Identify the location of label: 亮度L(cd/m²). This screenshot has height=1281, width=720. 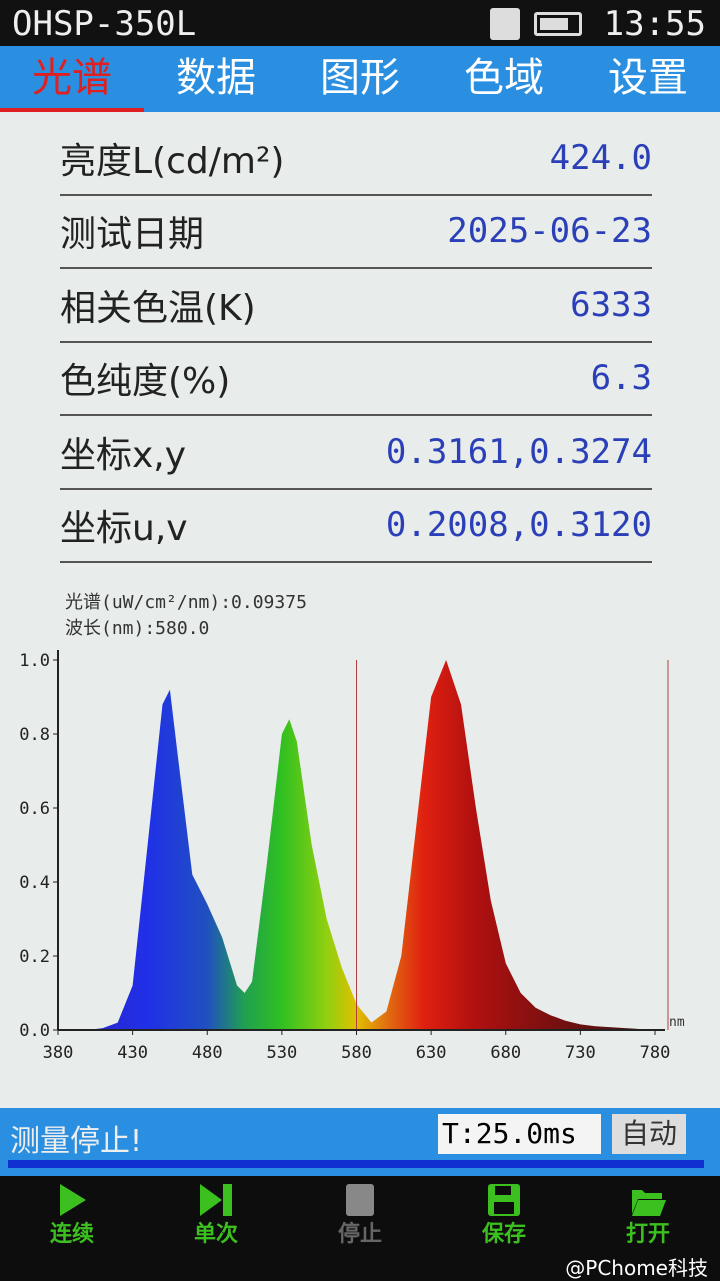
(172, 161).